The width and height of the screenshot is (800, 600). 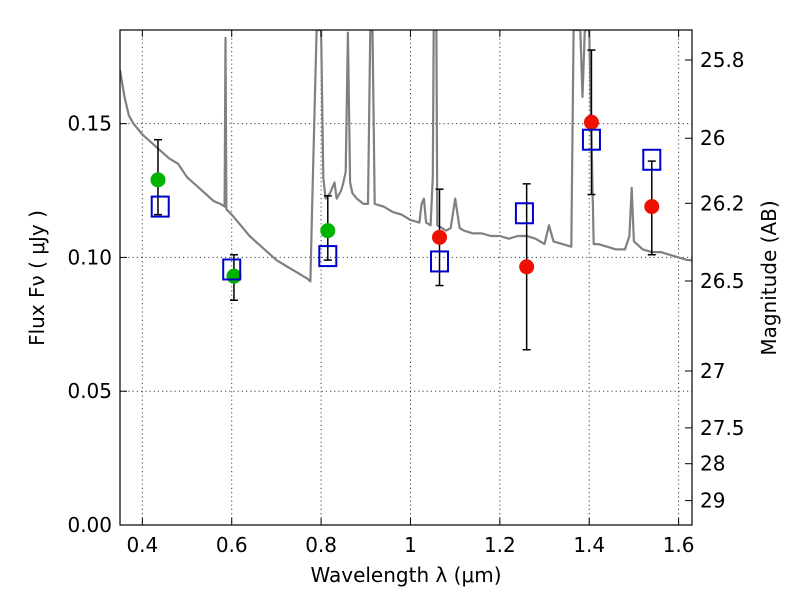 What do you see at coordinates (500, 545) in the screenshot?
I see `x-tick-label: 1.2` at bounding box center [500, 545].